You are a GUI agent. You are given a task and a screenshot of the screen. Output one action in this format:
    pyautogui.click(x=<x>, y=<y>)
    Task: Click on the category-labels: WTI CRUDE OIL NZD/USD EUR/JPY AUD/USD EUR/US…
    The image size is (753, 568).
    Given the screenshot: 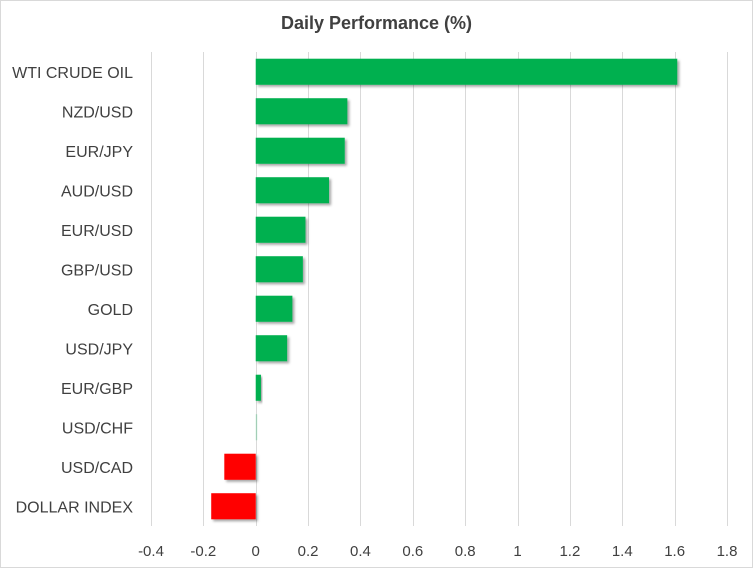 What is the action you would take?
    pyautogui.click(x=72, y=291)
    